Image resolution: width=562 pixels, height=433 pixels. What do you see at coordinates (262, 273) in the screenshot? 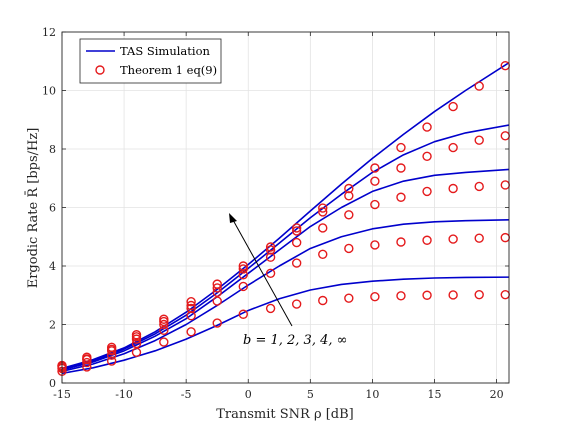
I see `arrow-shaft` at bounding box center [262, 273].